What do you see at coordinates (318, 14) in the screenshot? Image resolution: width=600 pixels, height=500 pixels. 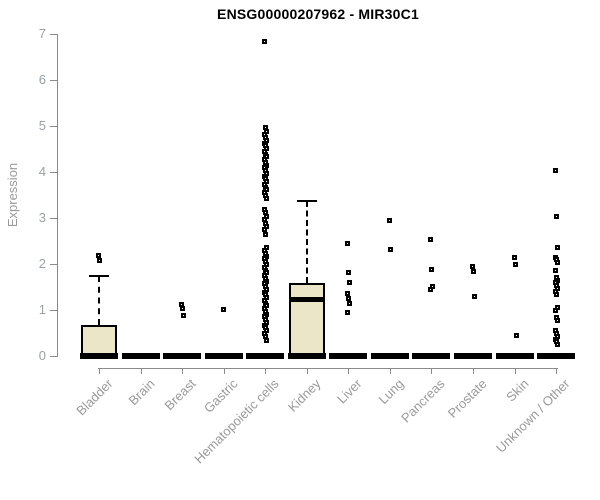 I see `chart-title: ENSG00000207962 - MIR30C1` at bounding box center [318, 14].